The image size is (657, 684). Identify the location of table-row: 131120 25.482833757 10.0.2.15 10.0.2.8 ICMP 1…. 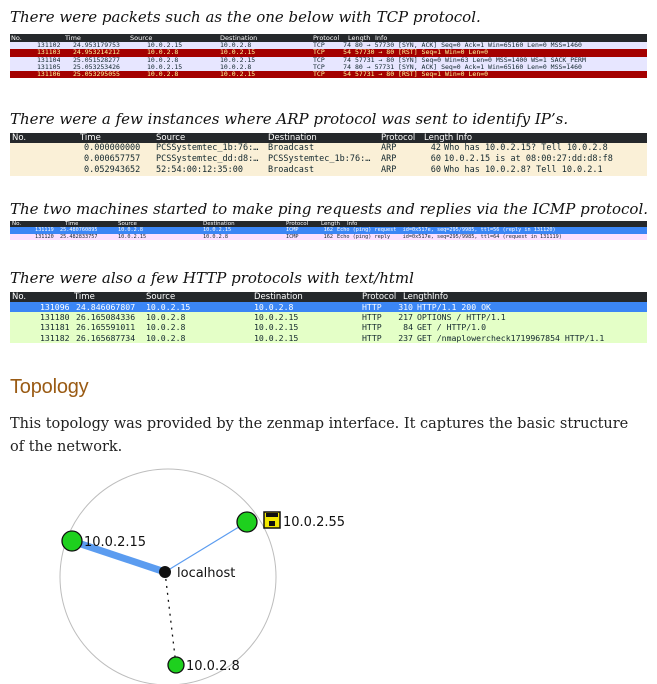
(328, 236).